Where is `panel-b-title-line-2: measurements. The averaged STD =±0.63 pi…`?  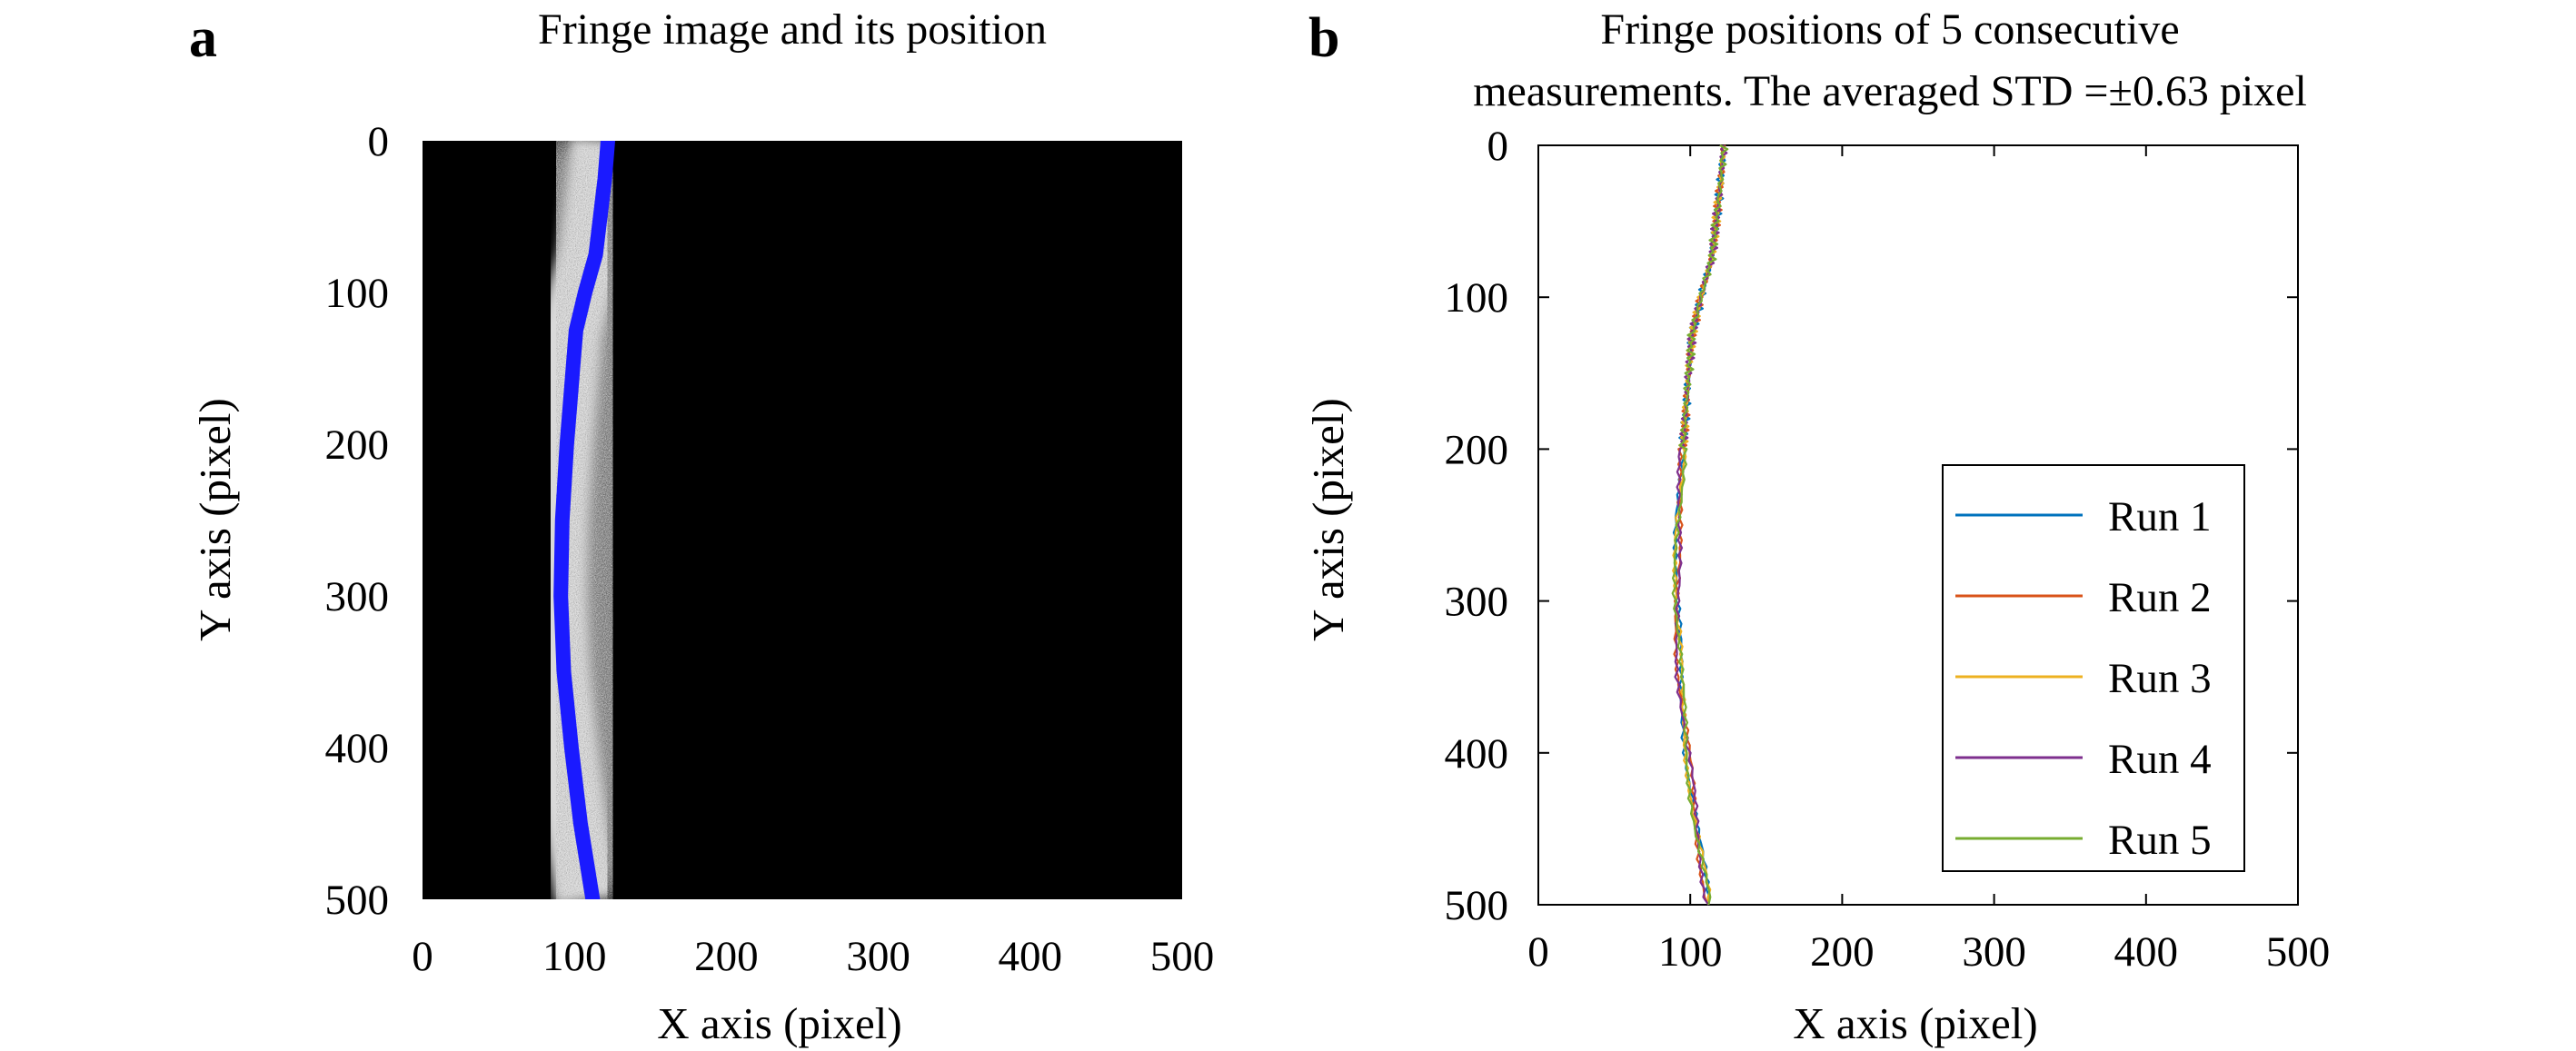 panel-b-title-line-2: measurements. The averaged STD =±0.63 pi… is located at coordinates (1890, 91).